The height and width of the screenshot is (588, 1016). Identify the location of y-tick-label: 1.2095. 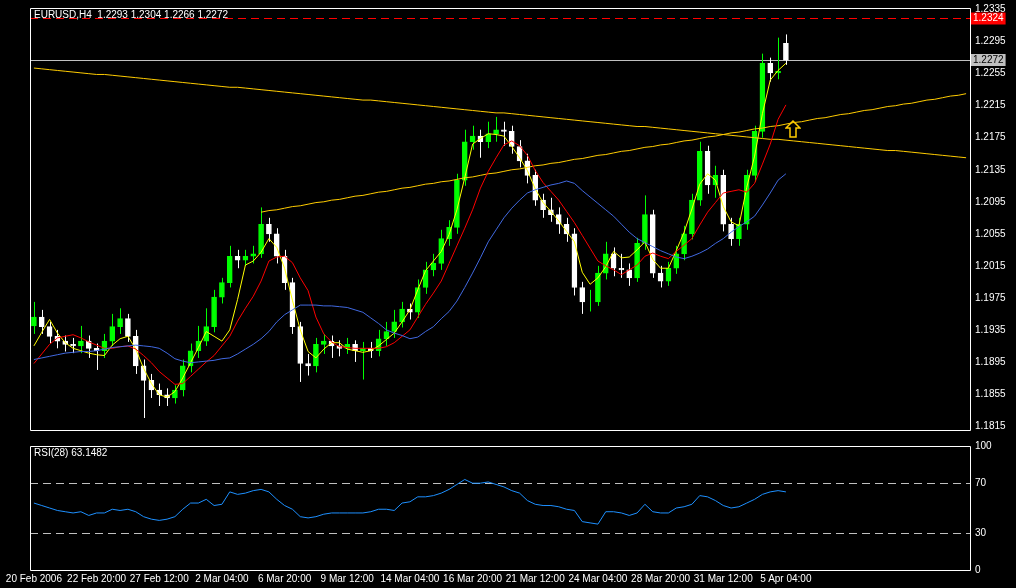
(991, 201).